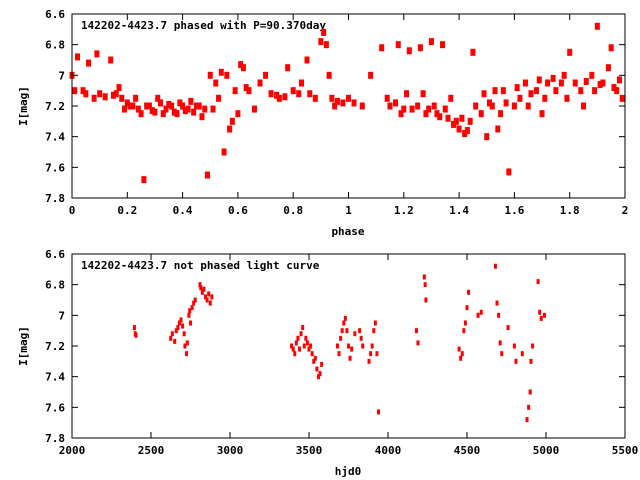 The width and height of the screenshot is (640, 480). What do you see at coordinates (203, 25) in the screenshot?
I see `panel-title: 142202-4423.7 phased with P=90.370day` at bounding box center [203, 25].